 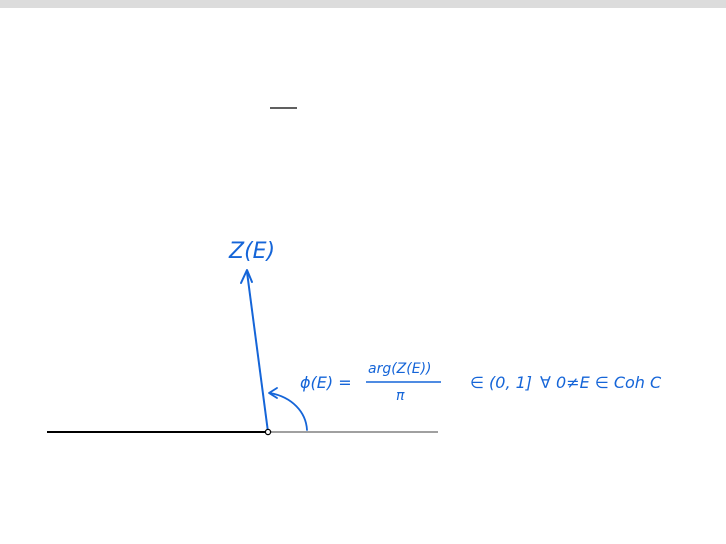 I want to click on vector-arrow-head, so click(x=246, y=276).